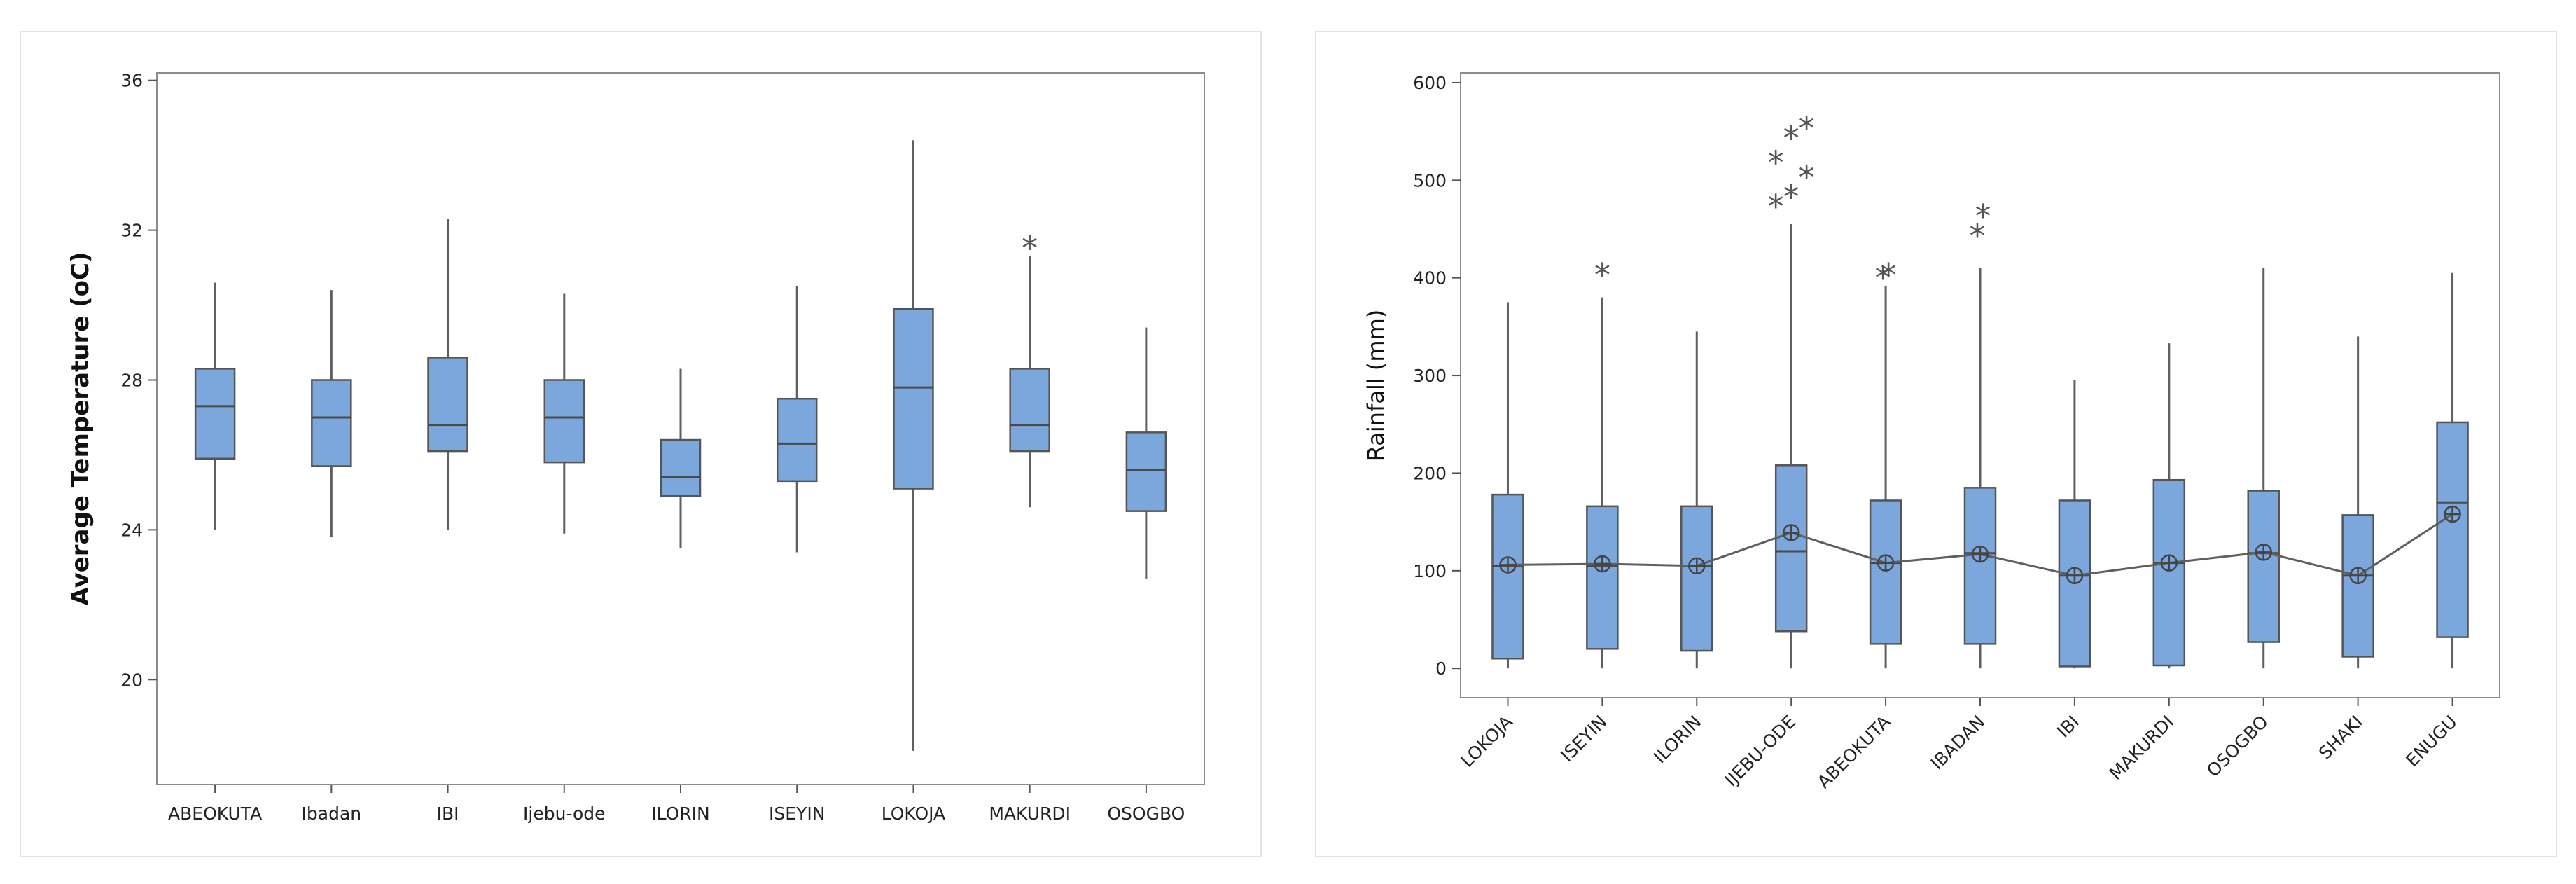  Describe the element at coordinates (1441, 668) in the screenshot. I see `y-tick-label: 0` at that location.